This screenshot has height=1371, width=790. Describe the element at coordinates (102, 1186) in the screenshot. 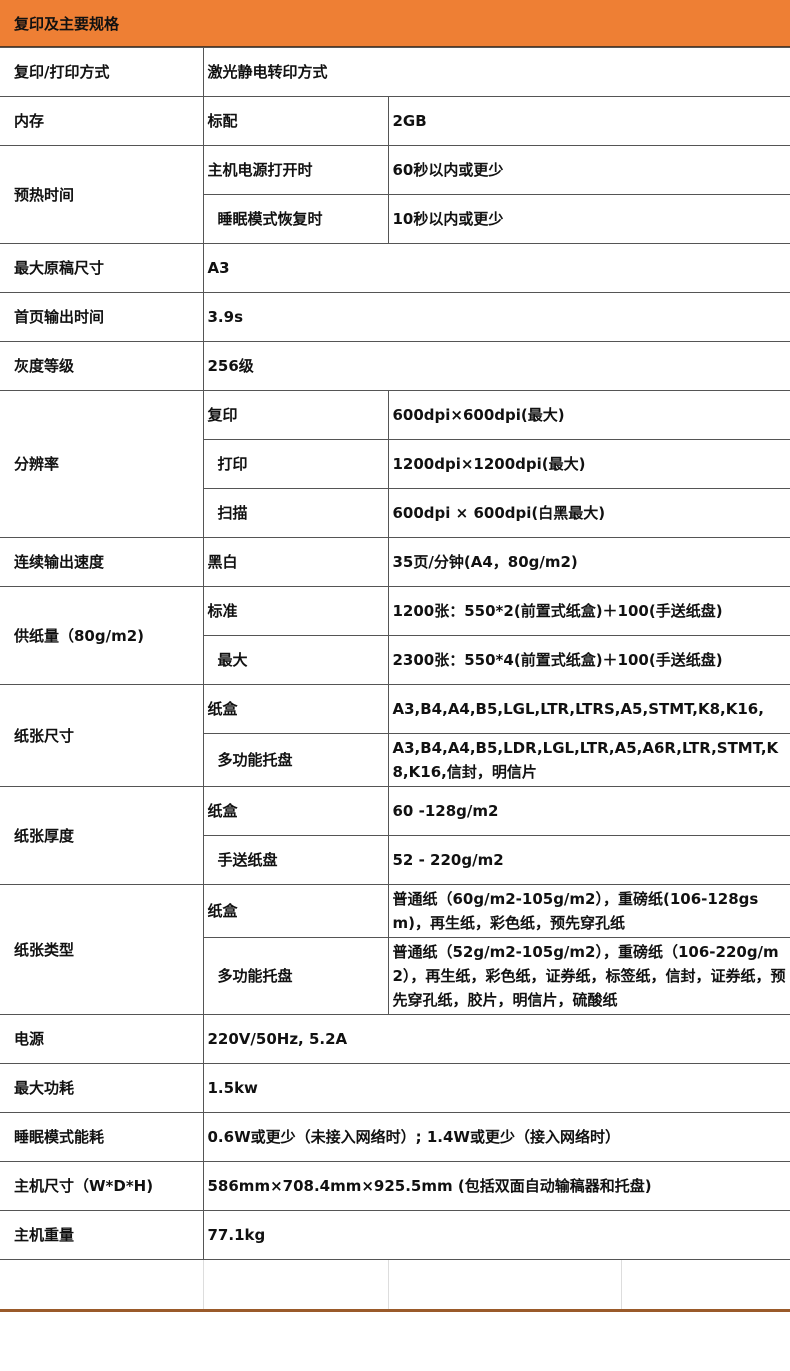

I see `spec-label: 主机尺寸（W*D*H)` at that location.